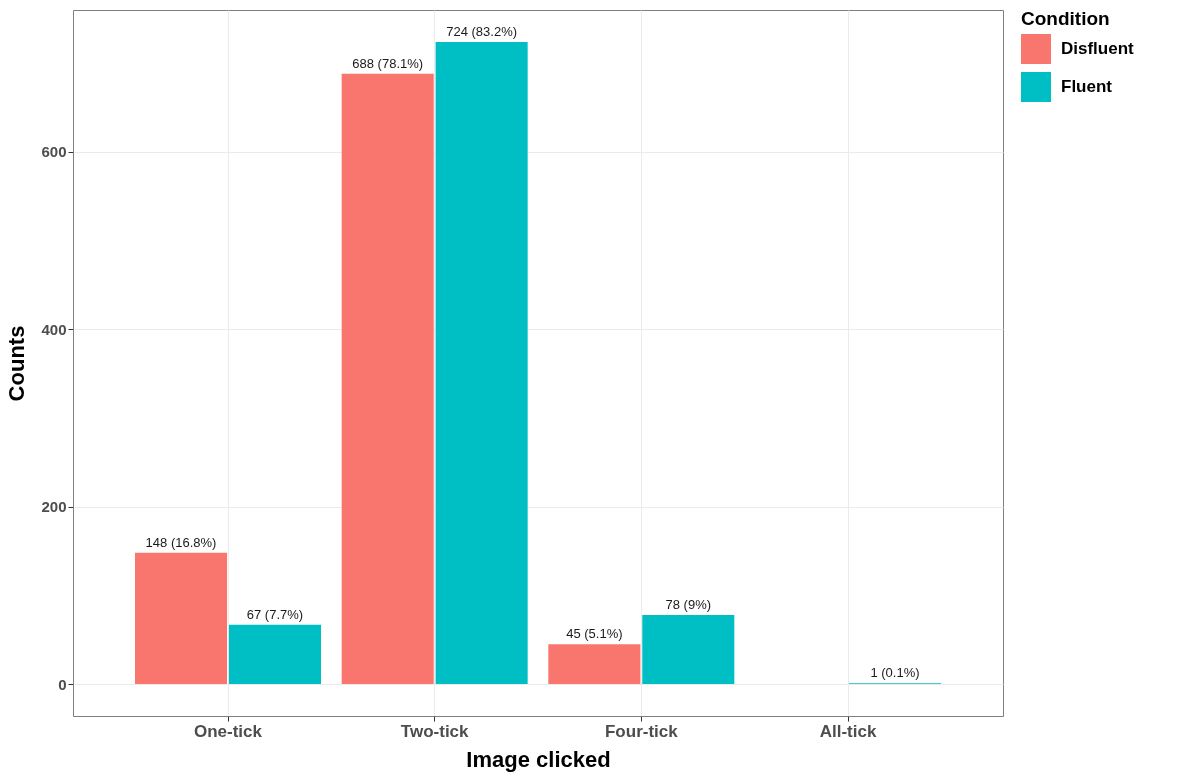  Describe the element at coordinates (538, 759) in the screenshot. I see `x-axis-title: Image clicked` at that location.